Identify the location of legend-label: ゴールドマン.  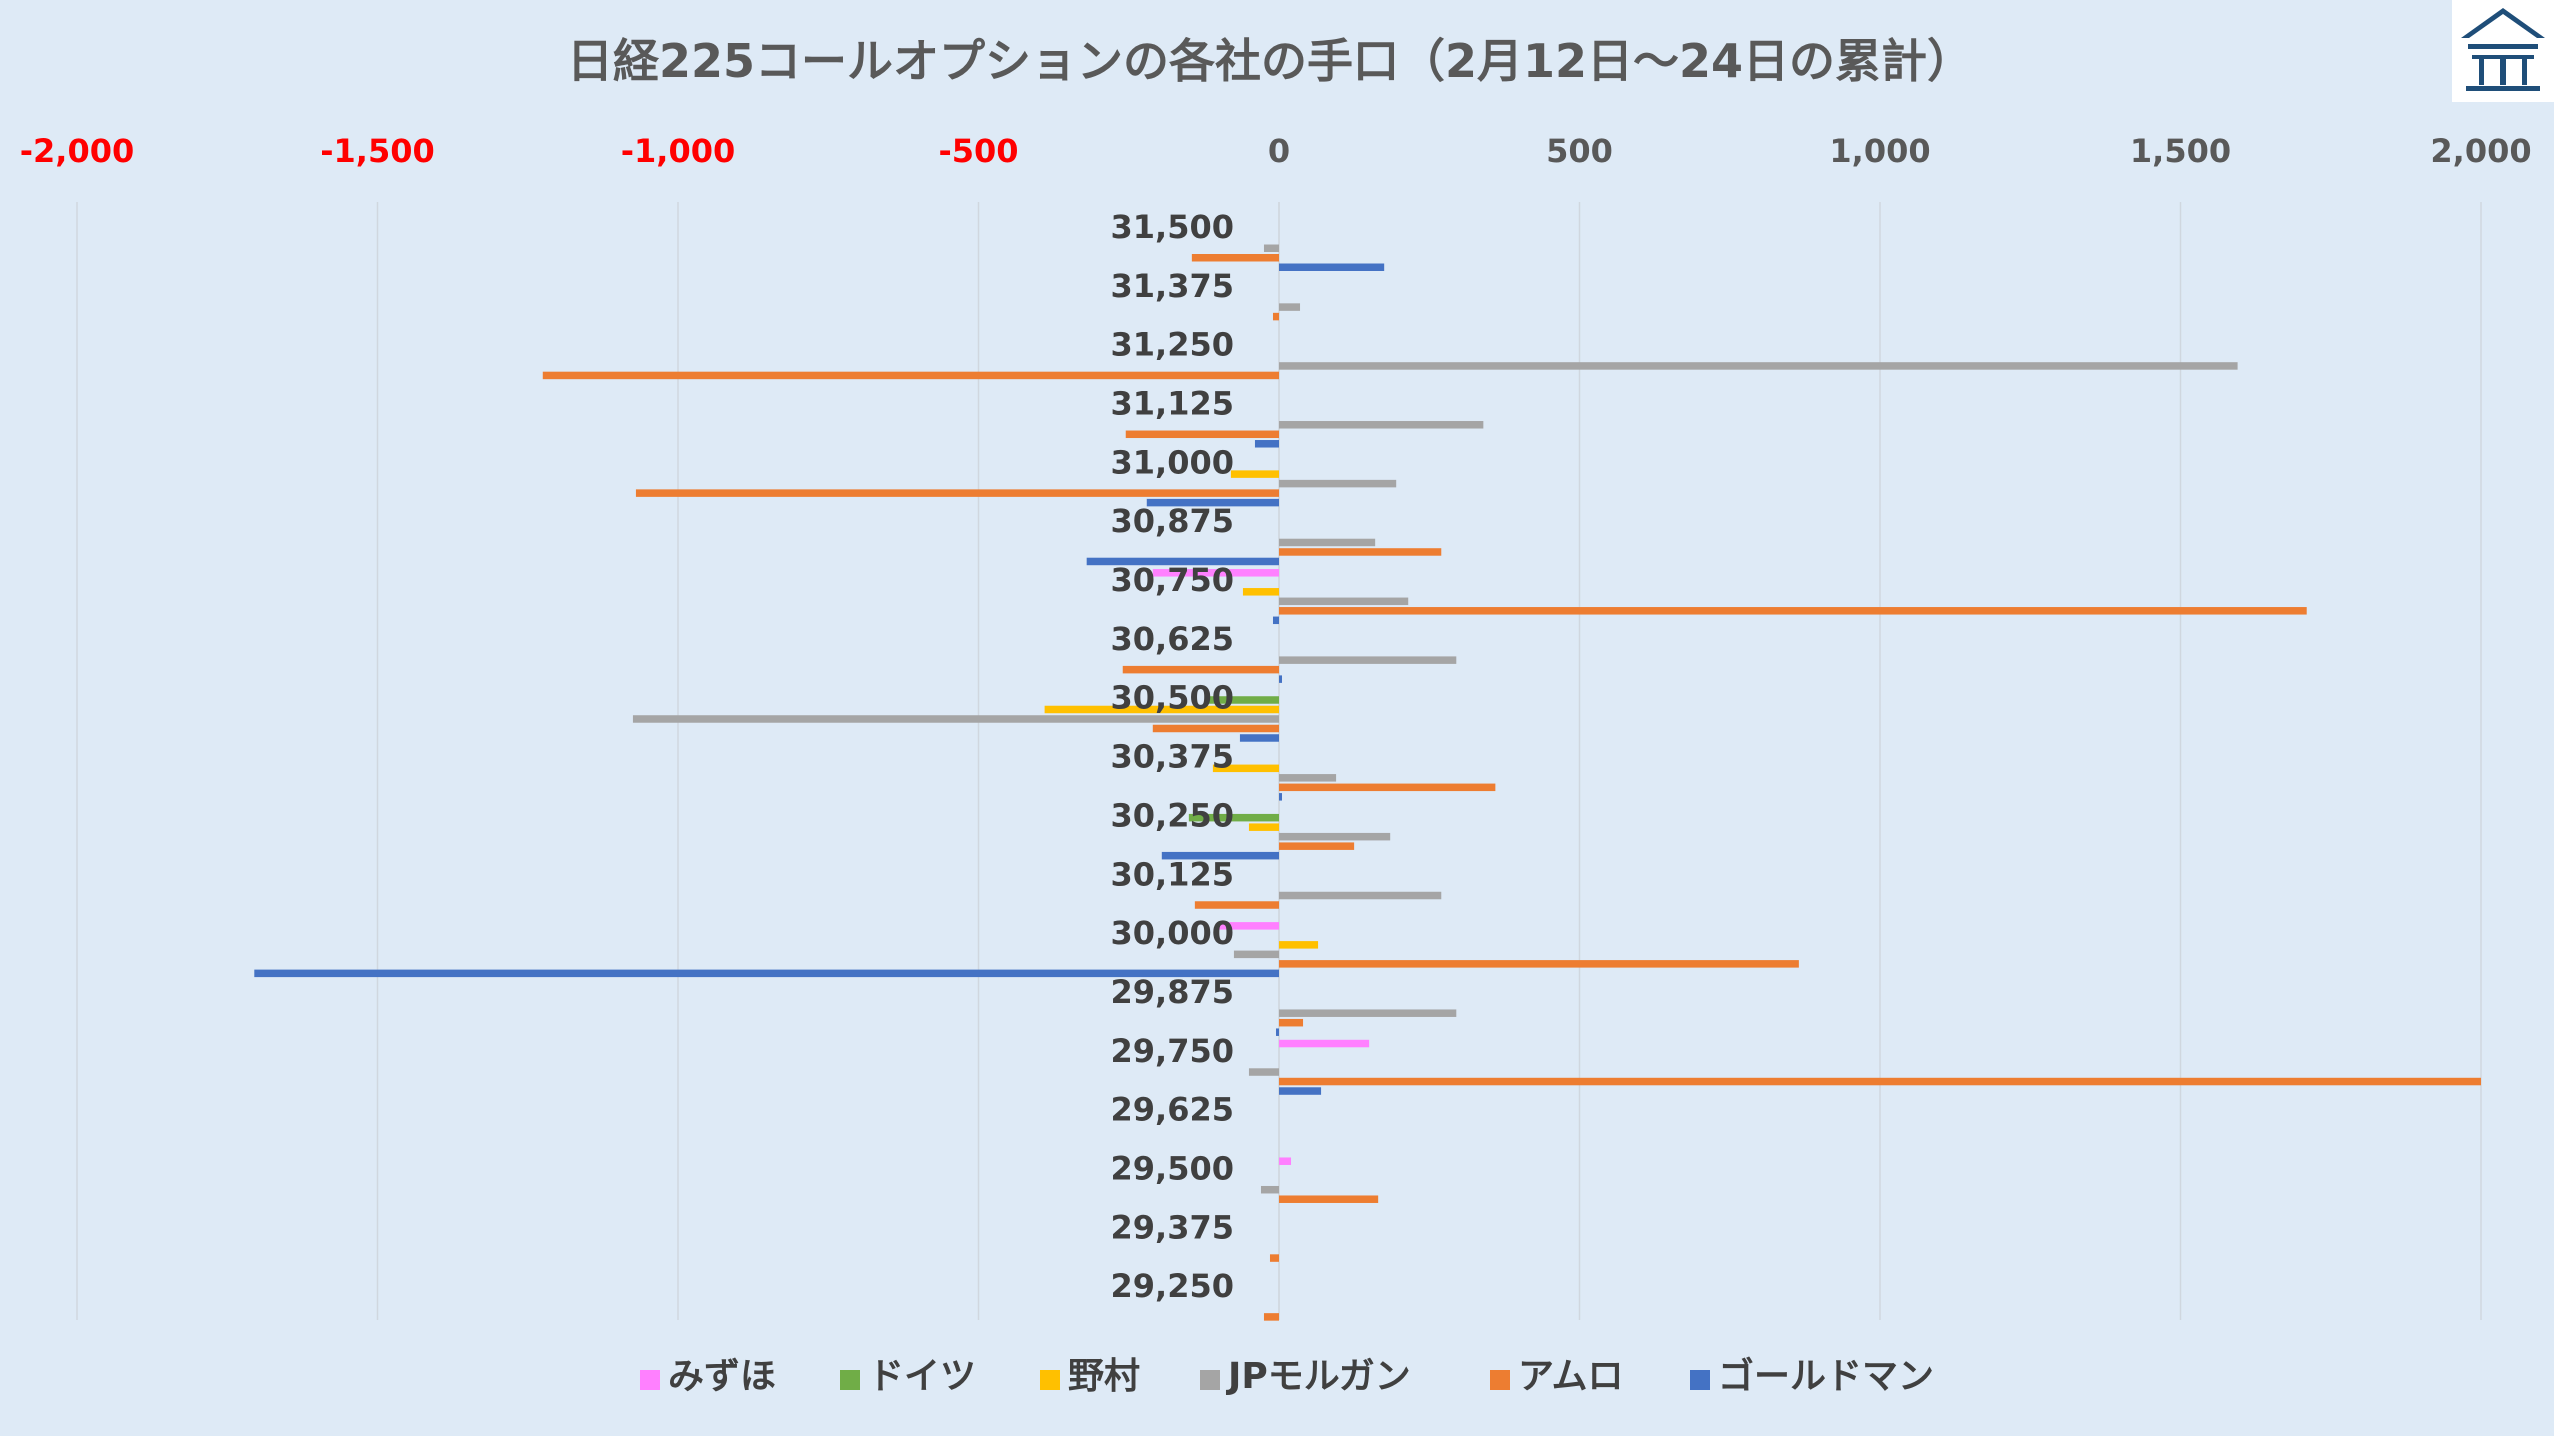
(1826, 1376).